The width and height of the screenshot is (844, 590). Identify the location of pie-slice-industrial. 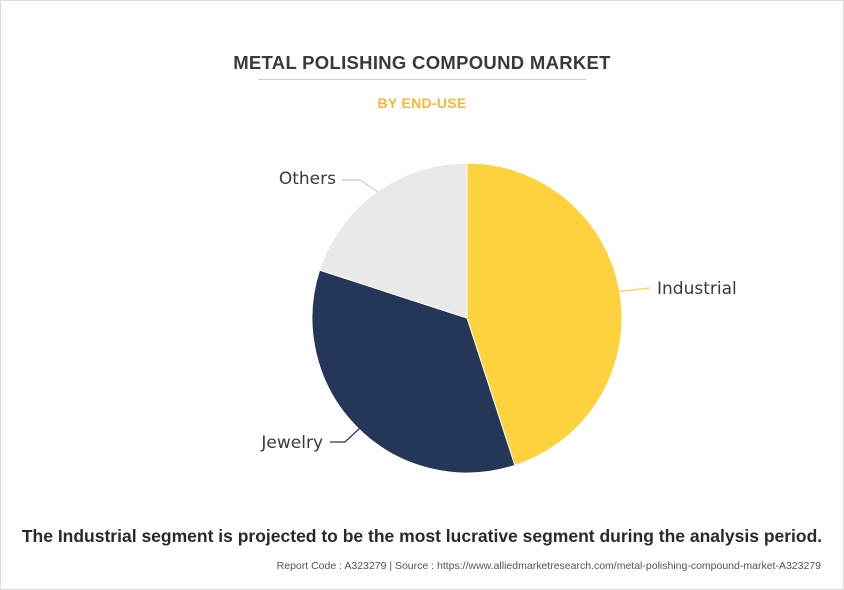
(544, 314).